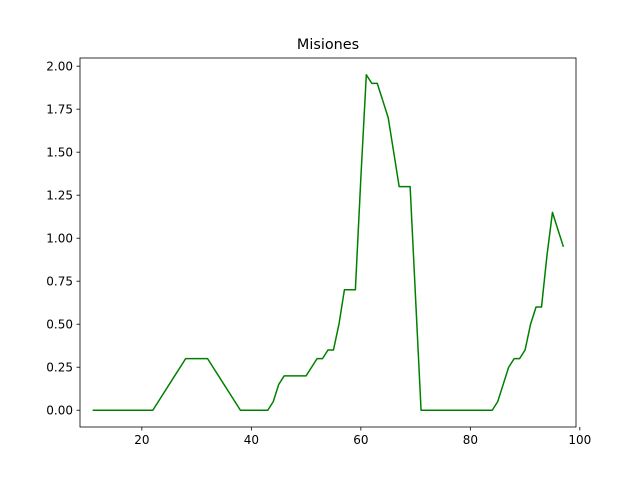  Describe the element at coordinates (59, 195) in the screenshot. I see `y-tick-label: 1.25` at that location.